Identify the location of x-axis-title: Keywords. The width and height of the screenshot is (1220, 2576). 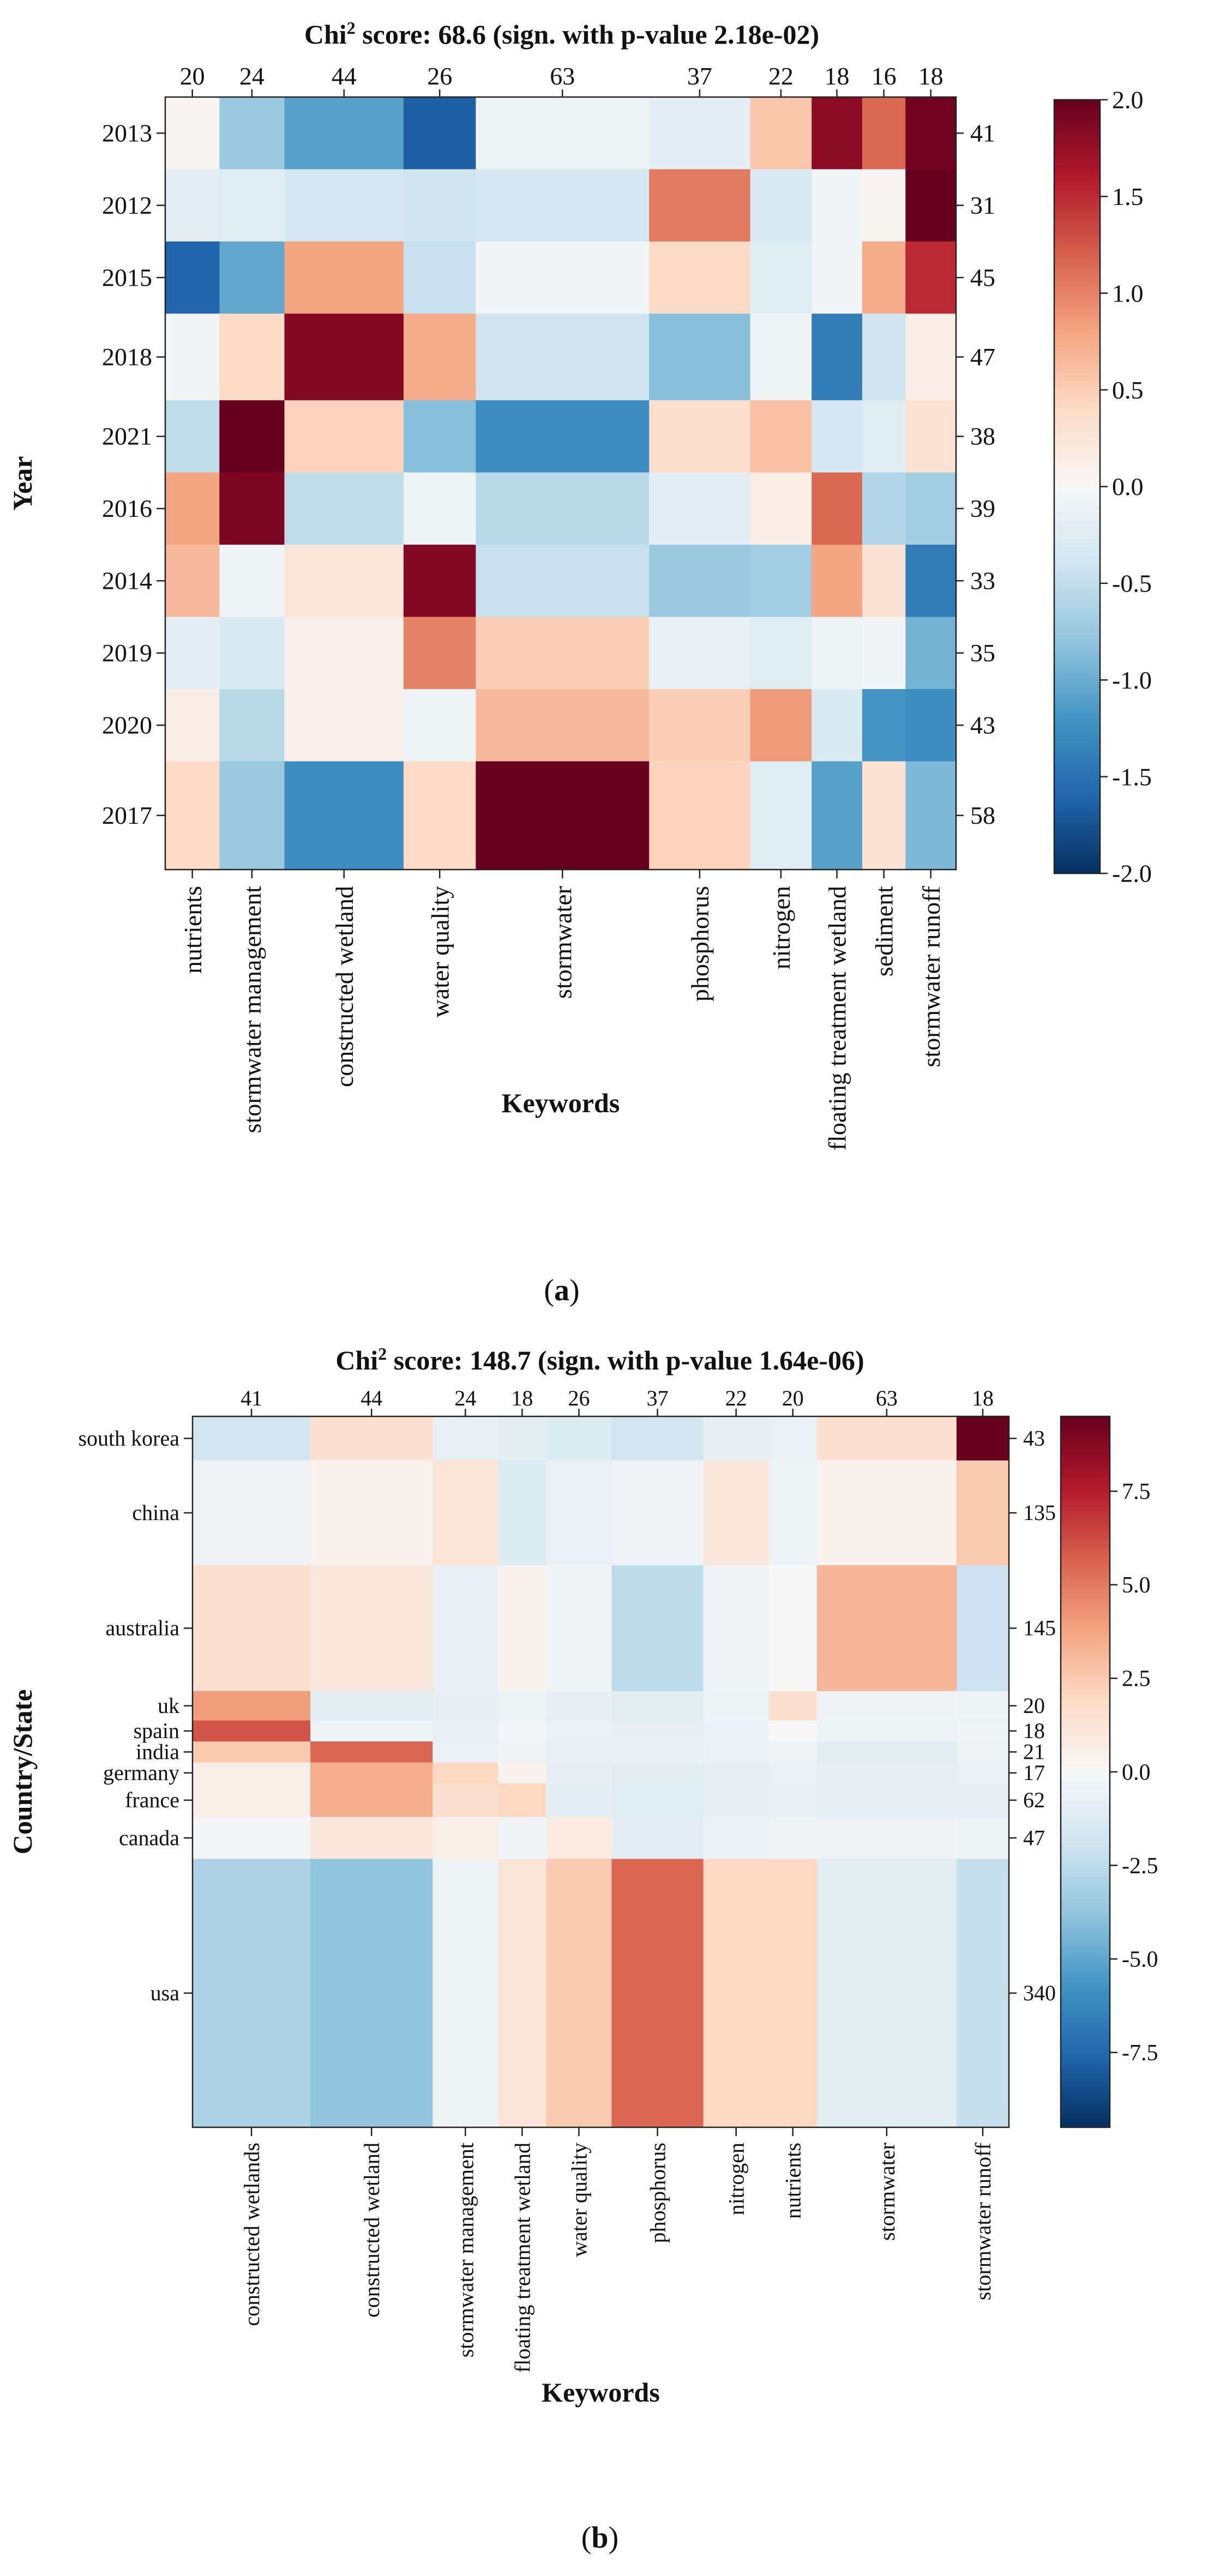
(561, 1103).